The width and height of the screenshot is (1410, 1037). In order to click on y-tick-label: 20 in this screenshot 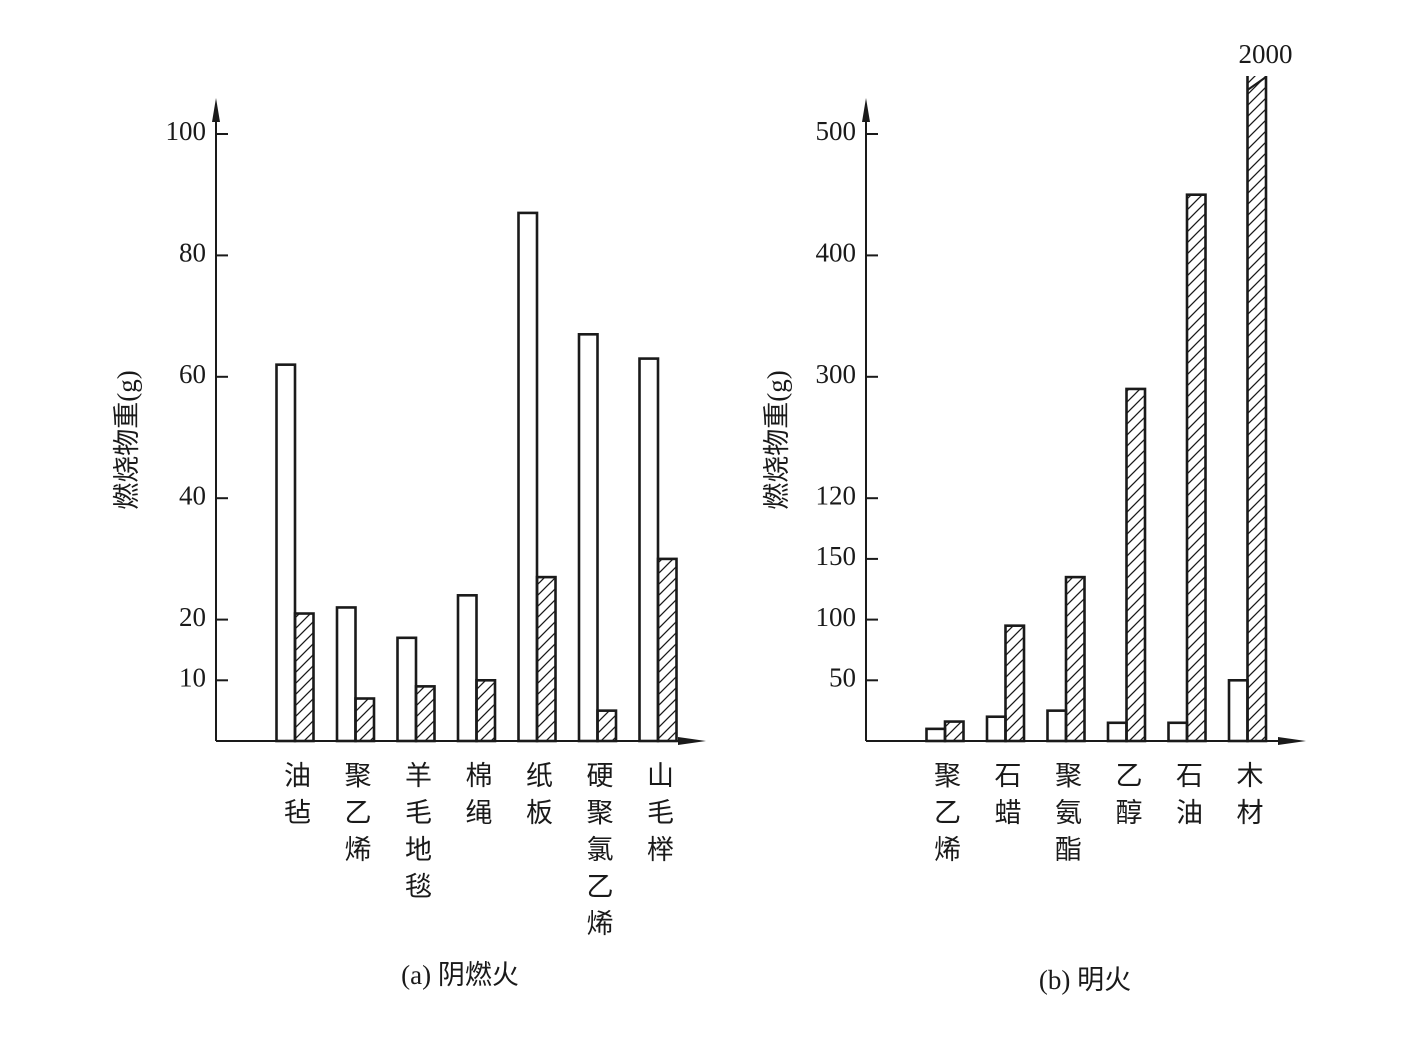, I will do `click(192, 617)`.